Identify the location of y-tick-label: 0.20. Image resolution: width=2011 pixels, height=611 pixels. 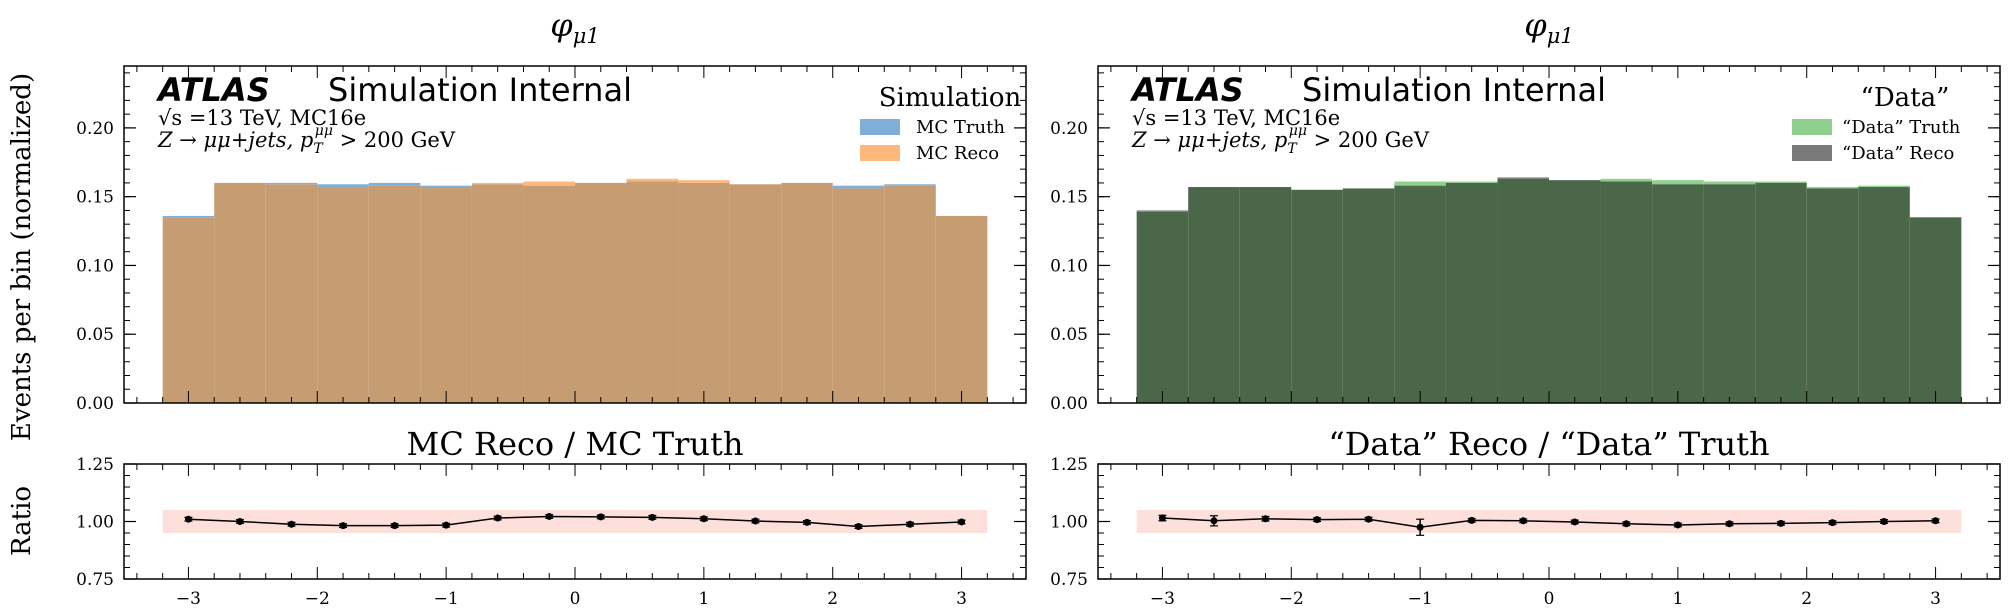
(1069, 129).